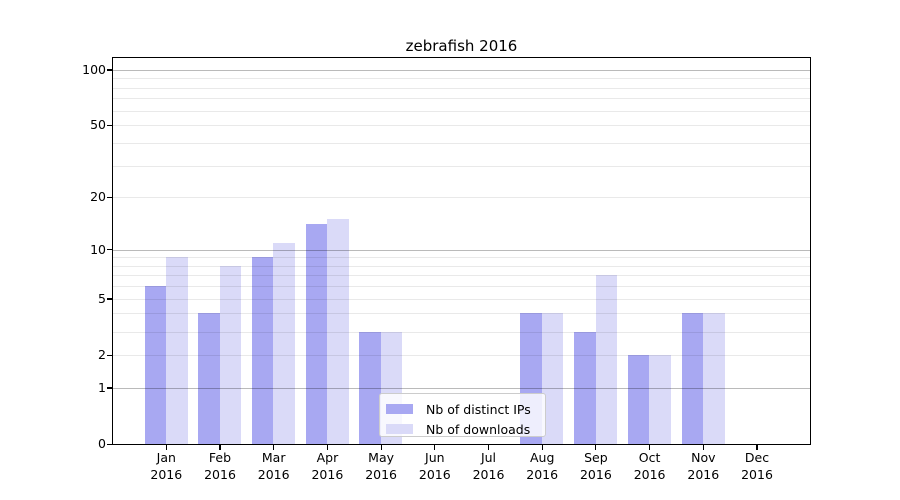  I want to click on legend: Nb of distinct IPs Nb of downloads, so click(462, 415).